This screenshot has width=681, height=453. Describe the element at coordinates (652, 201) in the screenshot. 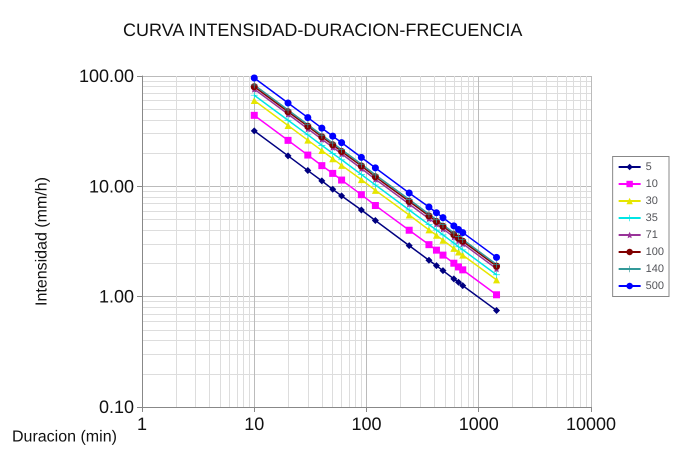

I see `legend-label: 30` at that location.